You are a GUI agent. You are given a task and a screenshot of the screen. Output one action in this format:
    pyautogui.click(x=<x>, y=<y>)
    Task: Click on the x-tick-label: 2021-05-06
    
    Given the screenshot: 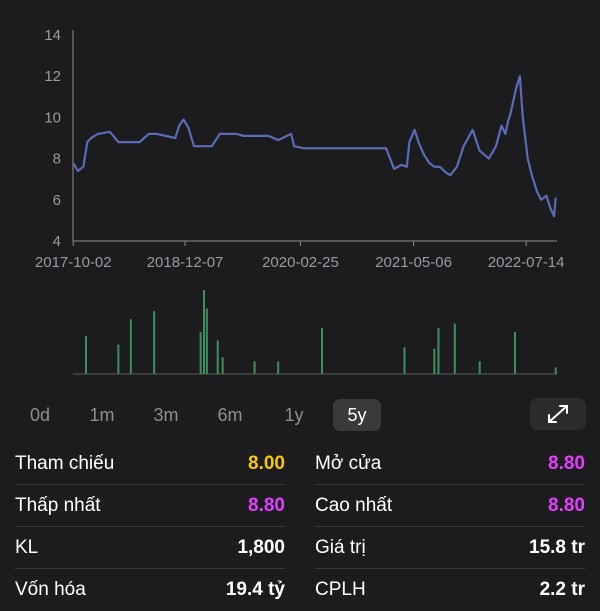 What is the action you would take?
    pyautogui.click(x=413, y=262)
    